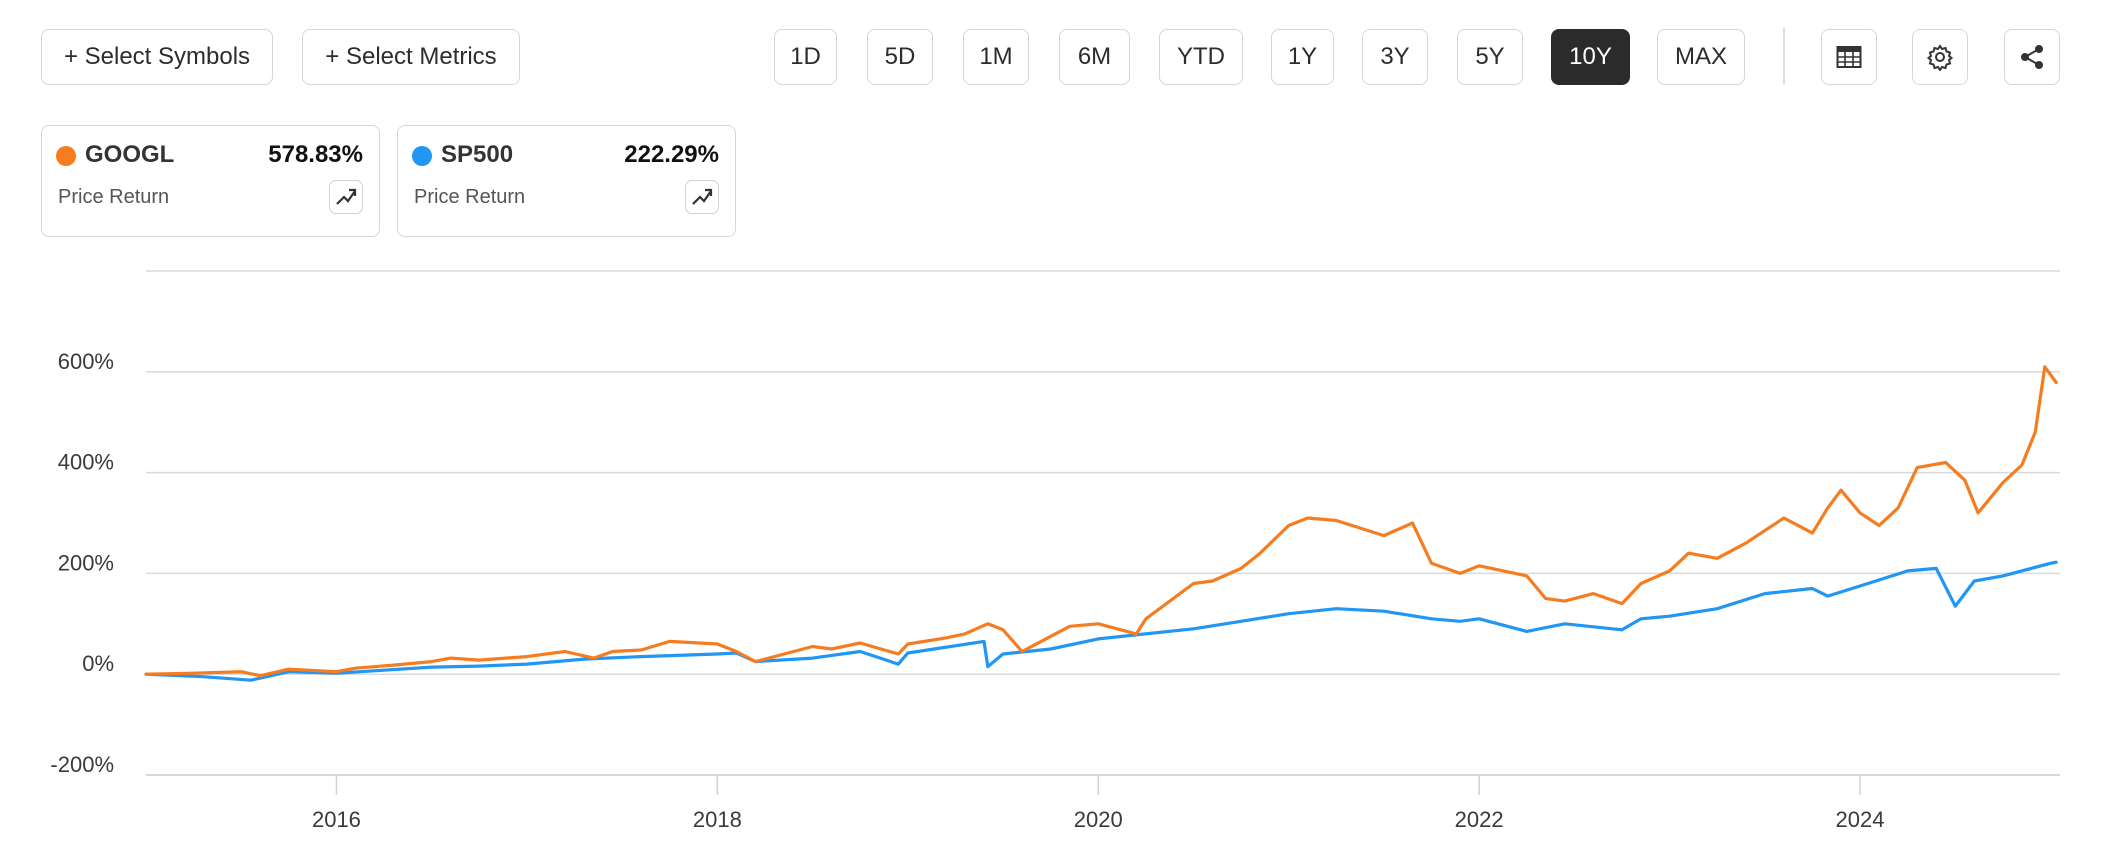 The height and width of the screenshot is (866, 2102). I want to click on legend-card-googl: GOOGL 578.83% Price Return, so click(210, 181).